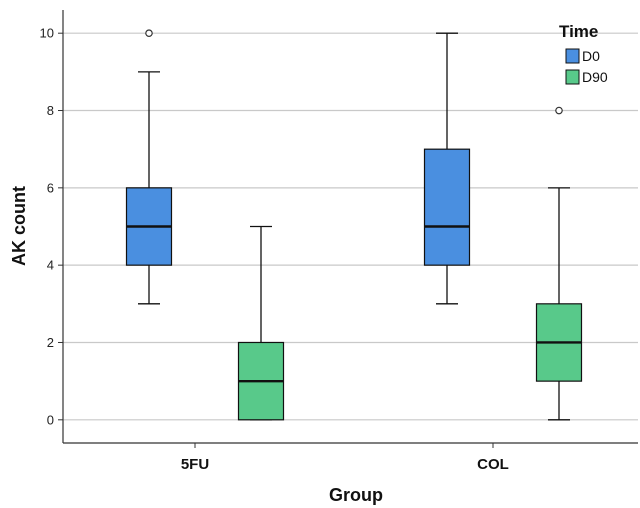 The image size is (640, 508). I want to click on iqr-box-d0-col, so click(447, 207).